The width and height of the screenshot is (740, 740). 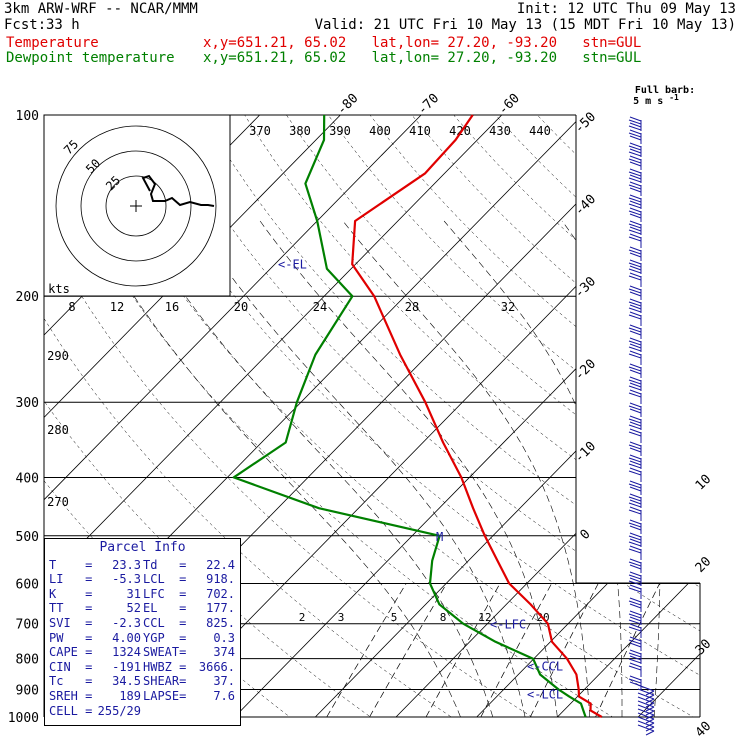 I want to click on theta-label: 400, so click(x=380, y=131).